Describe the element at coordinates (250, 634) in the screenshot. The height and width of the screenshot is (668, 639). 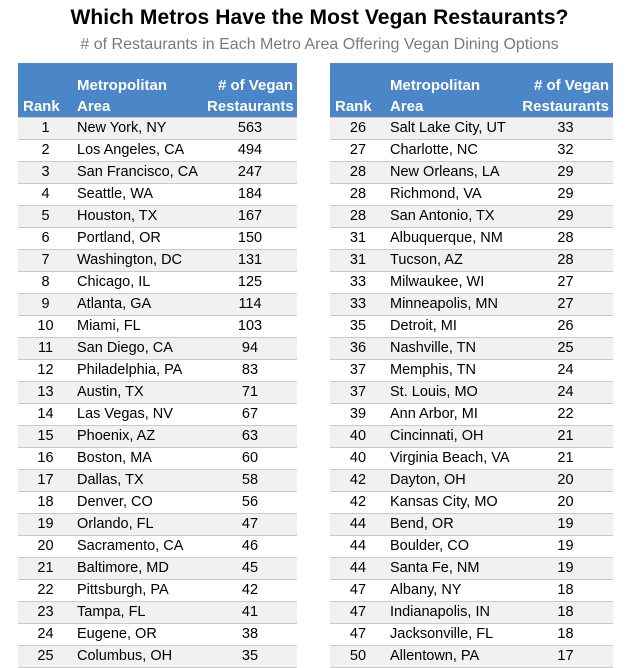
I see `restaurant-count-cell: 38` at that location.